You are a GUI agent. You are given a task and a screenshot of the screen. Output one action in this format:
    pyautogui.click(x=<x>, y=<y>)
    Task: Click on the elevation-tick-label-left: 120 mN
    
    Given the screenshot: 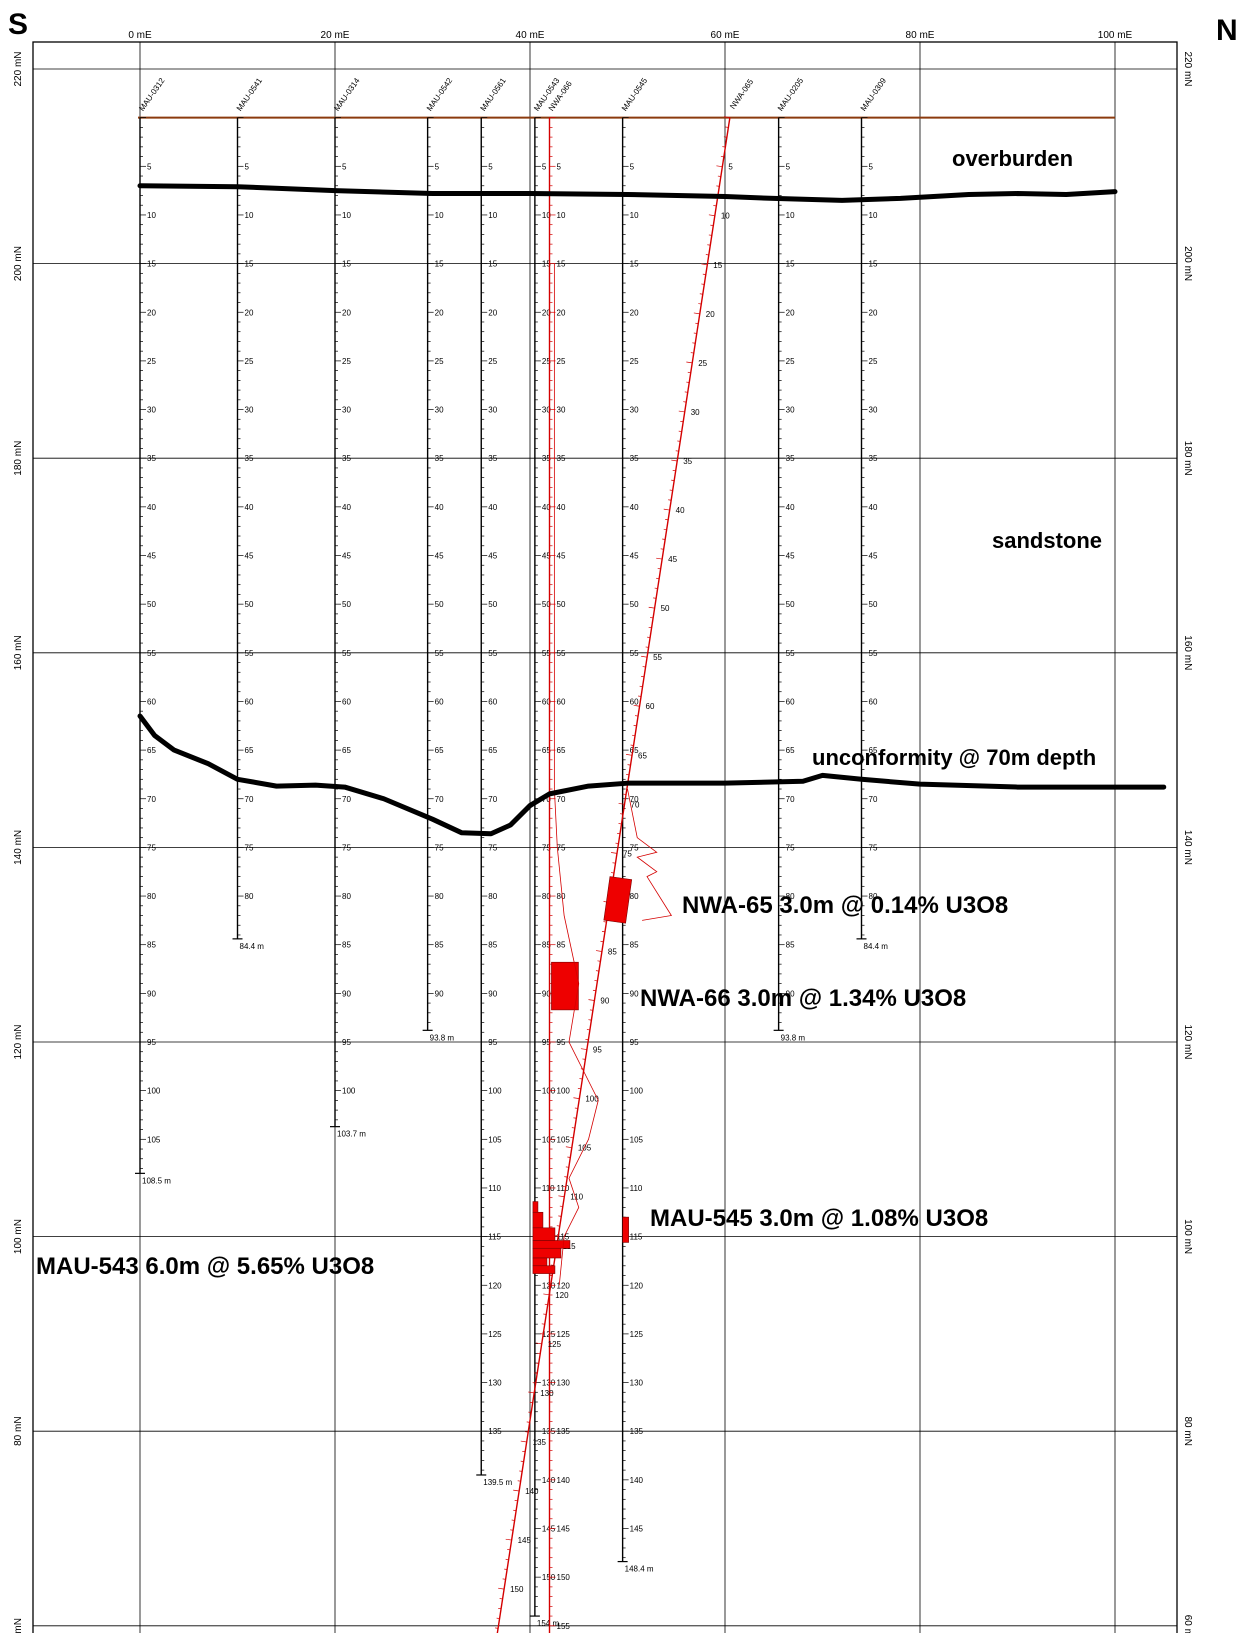 What is the action you would take?
    pyautogui.click(x=18, y=1041)
    